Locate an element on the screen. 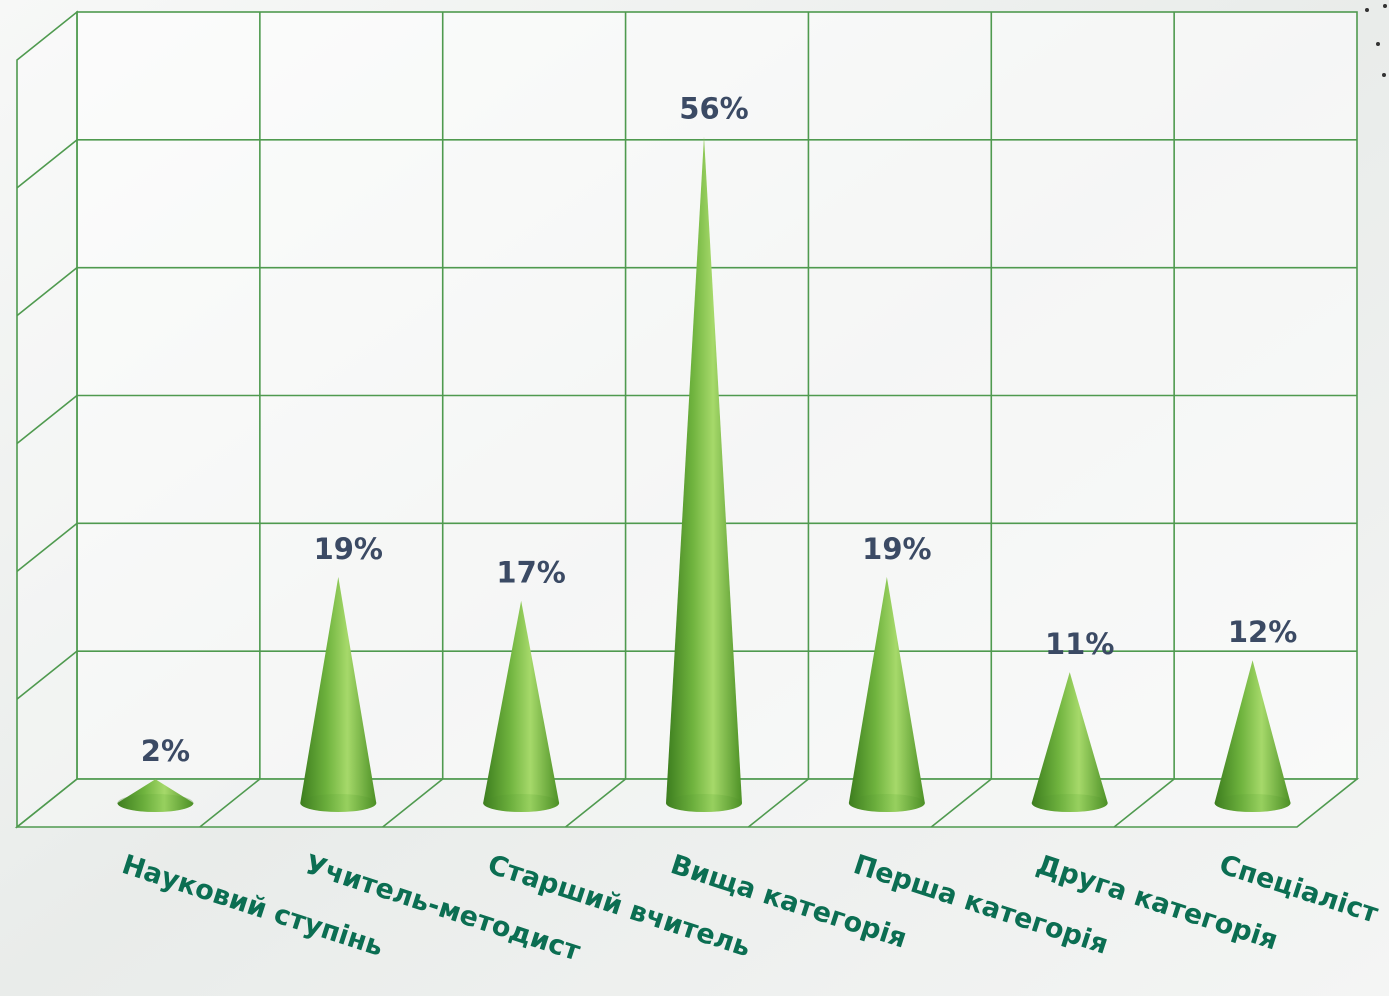 The width and height of the screenshot is (1389, 996). data-label: 12% is located at coordinates (1262, 632).